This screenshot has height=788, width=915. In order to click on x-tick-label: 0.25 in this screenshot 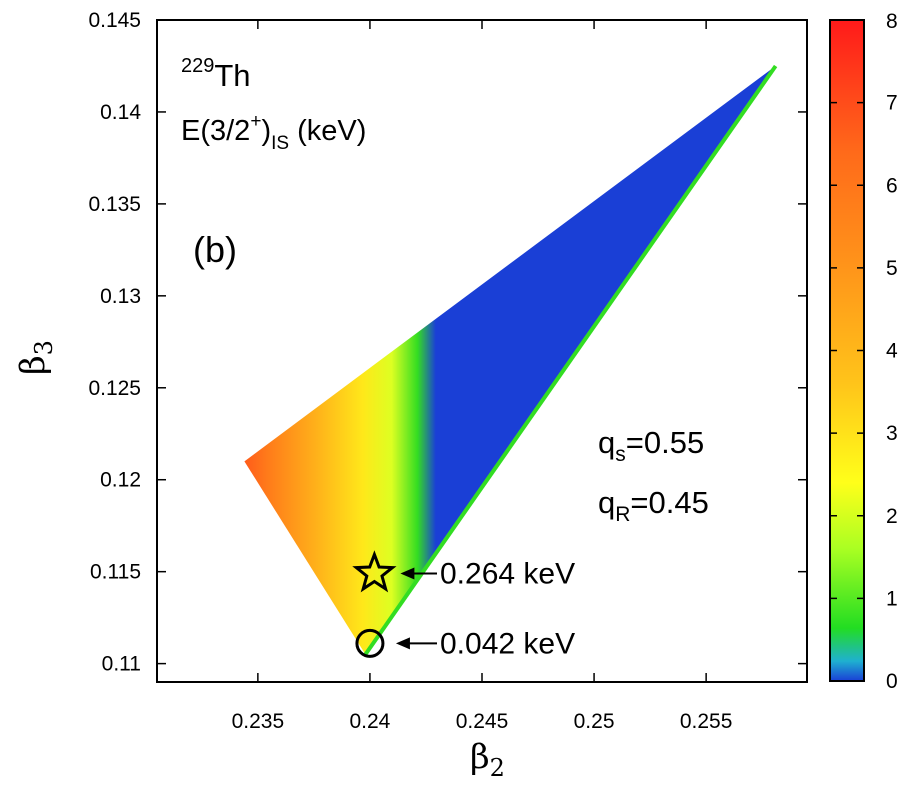, I will do `click(594, 721)`.